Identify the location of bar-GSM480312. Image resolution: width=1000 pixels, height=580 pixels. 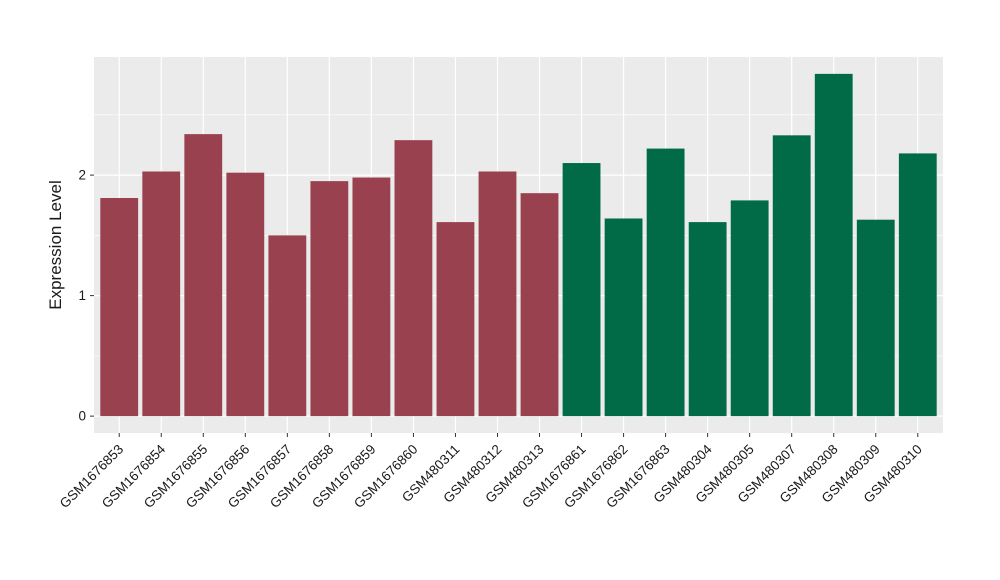
(497, 294).